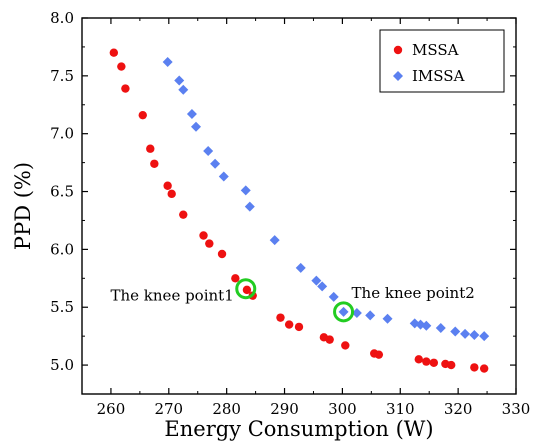  Describe the element at coordinates (435, 50) in the screenshot. I see `legend-label-mssa: MSSA` at that location.